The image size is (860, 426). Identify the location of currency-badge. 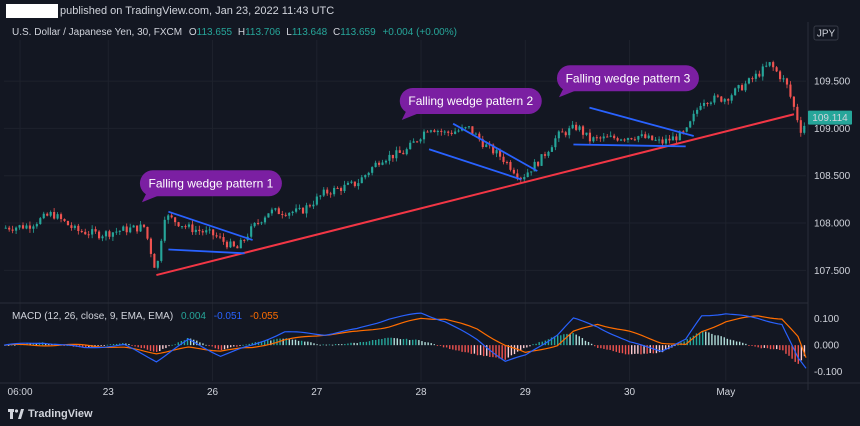
(826, 33).